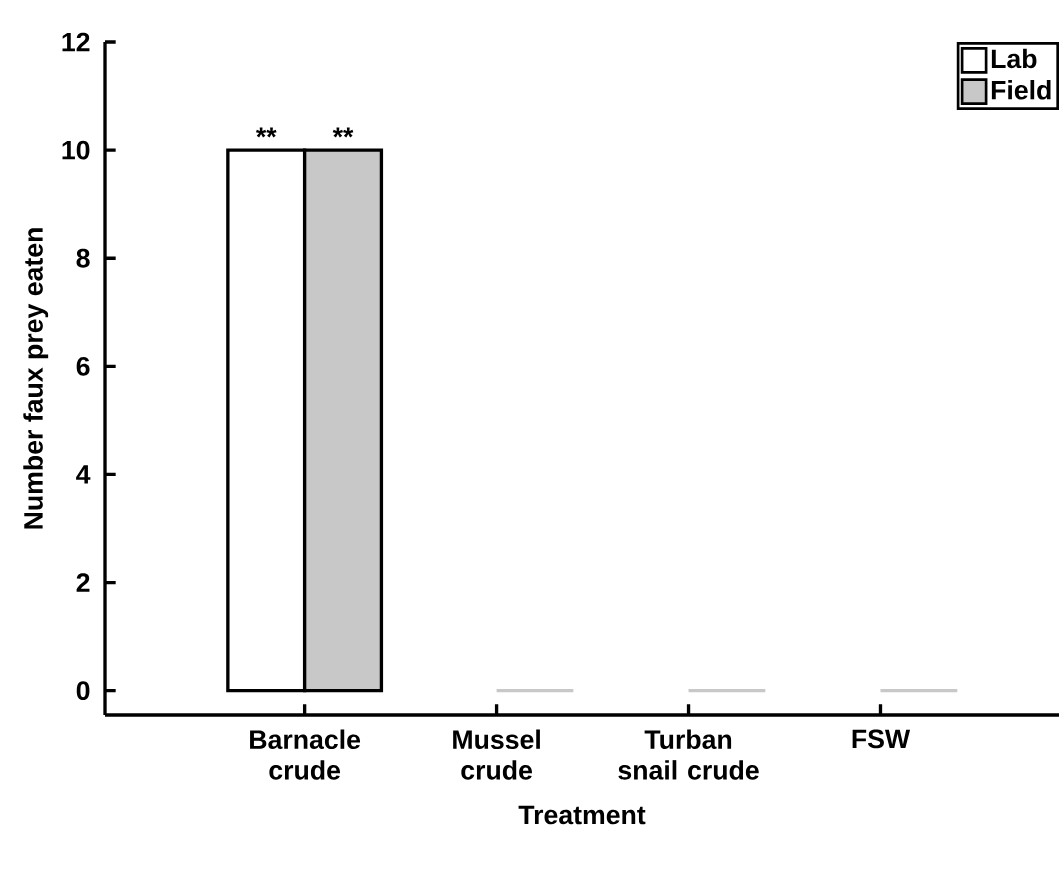 The image size is (1059, 884). I want to click on y-tick-label: 0, so click(83, 691).